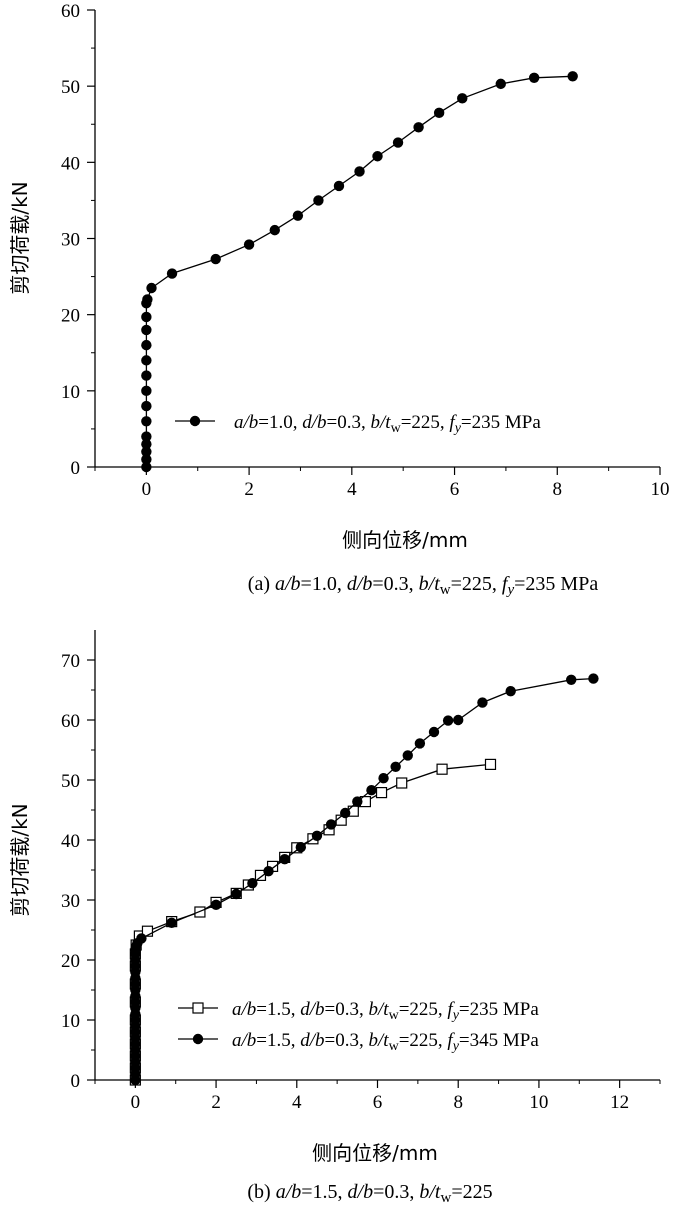 The width and height of the screenshot is (700, 1209). What do you see at coordinates (385, 1042) in the screenshot?
I see `legend-label: a/b=1.5, d/b=0.3, b/tw=225, fy=345 MPa` at bounding box center [385, 1042].